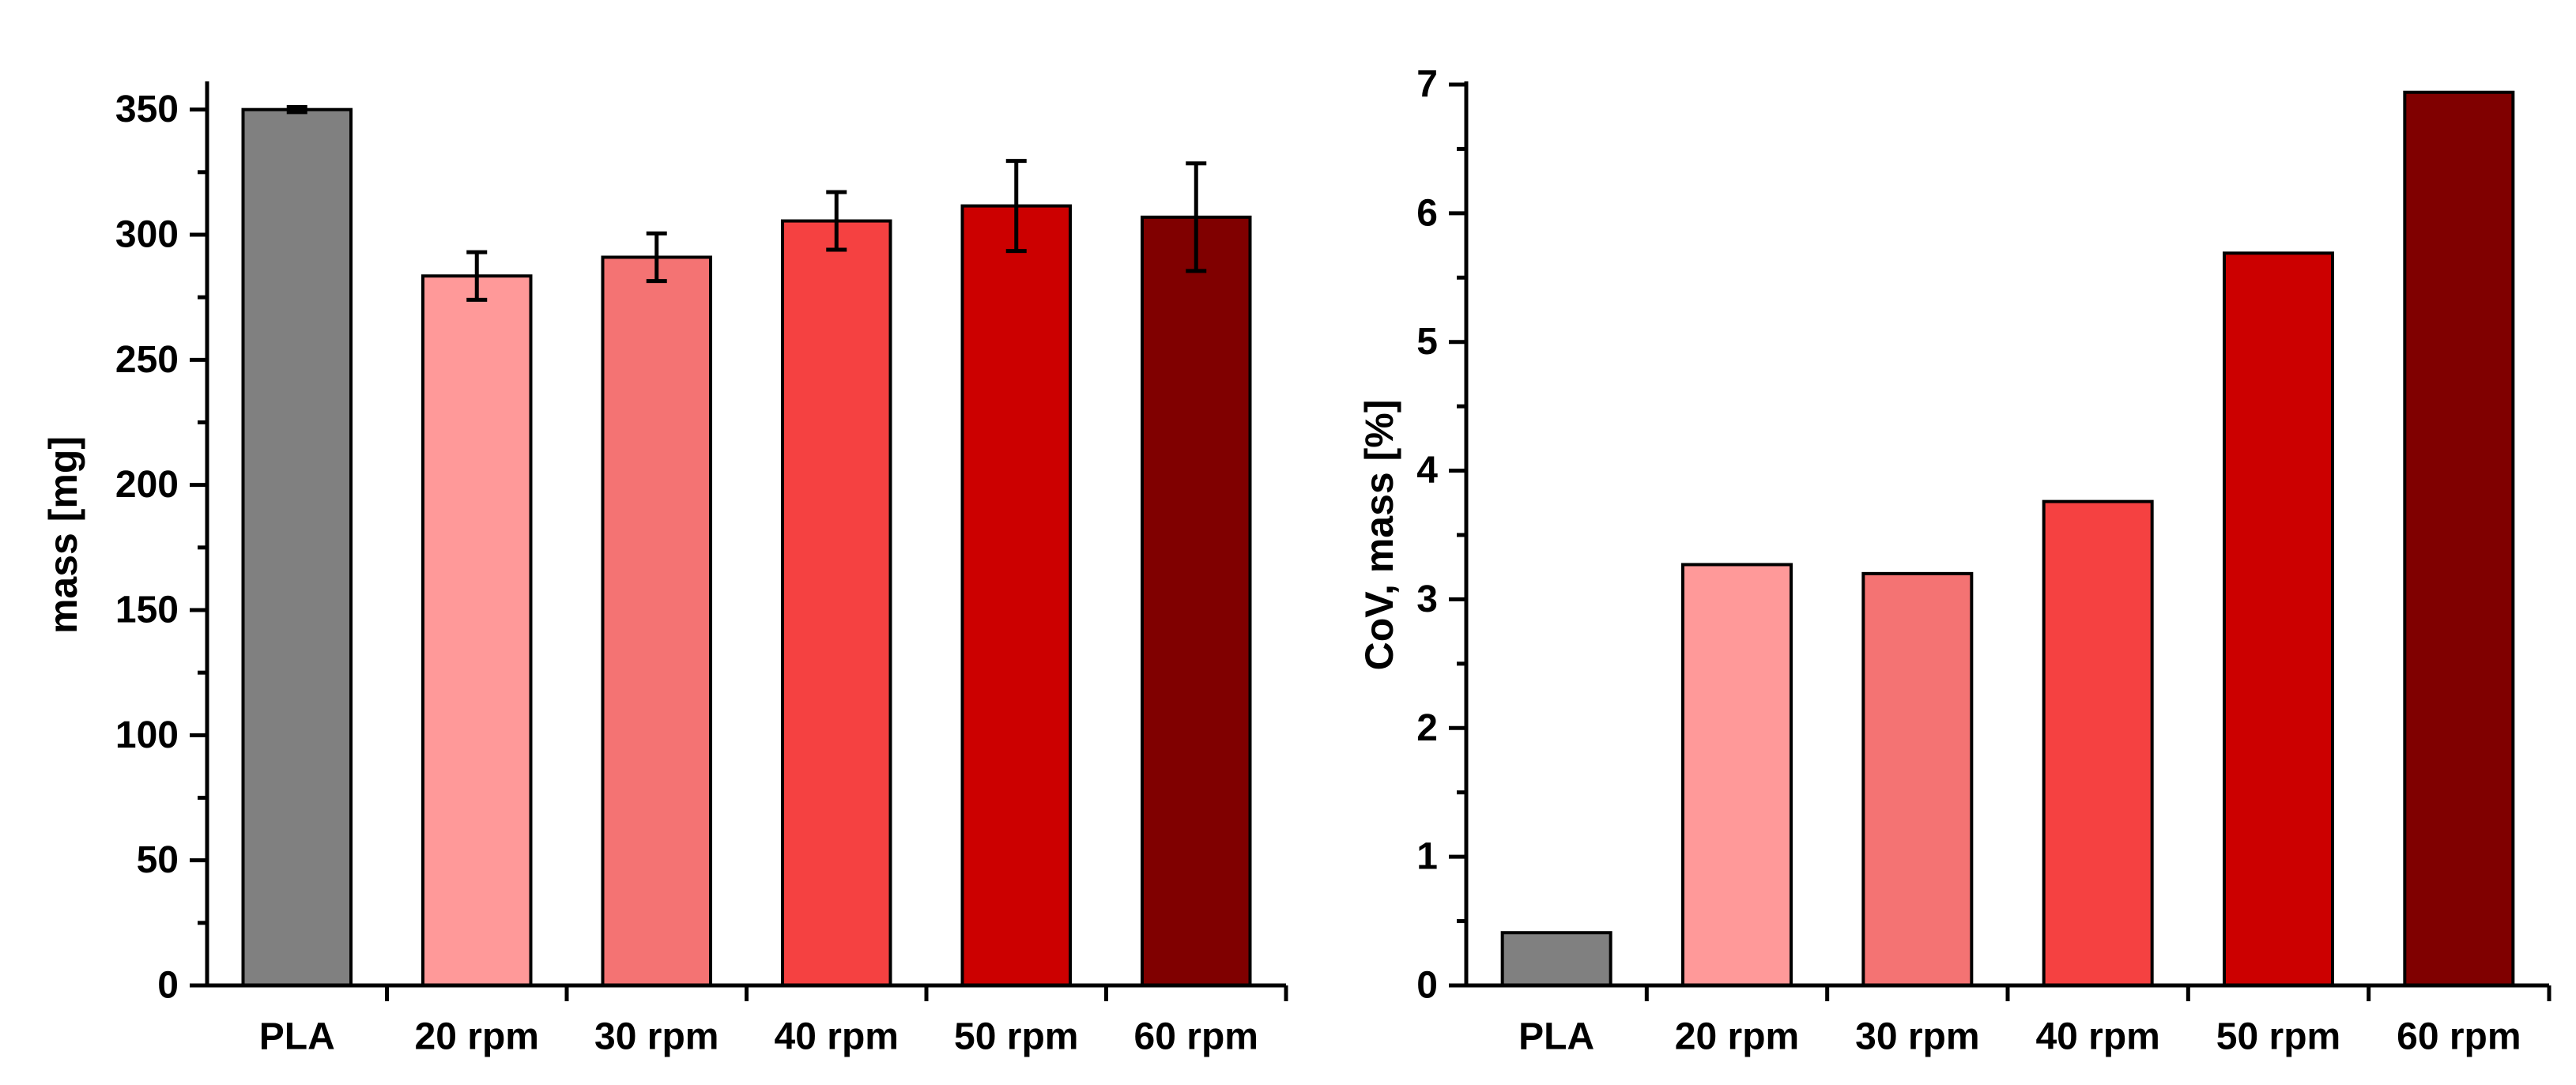 The width and height of the screenshot is (2576, 1085). What do you see at coordinates (158, 860) in the screenshot?
I see `y-tick-label: 50` at bounding box center [158, 860].